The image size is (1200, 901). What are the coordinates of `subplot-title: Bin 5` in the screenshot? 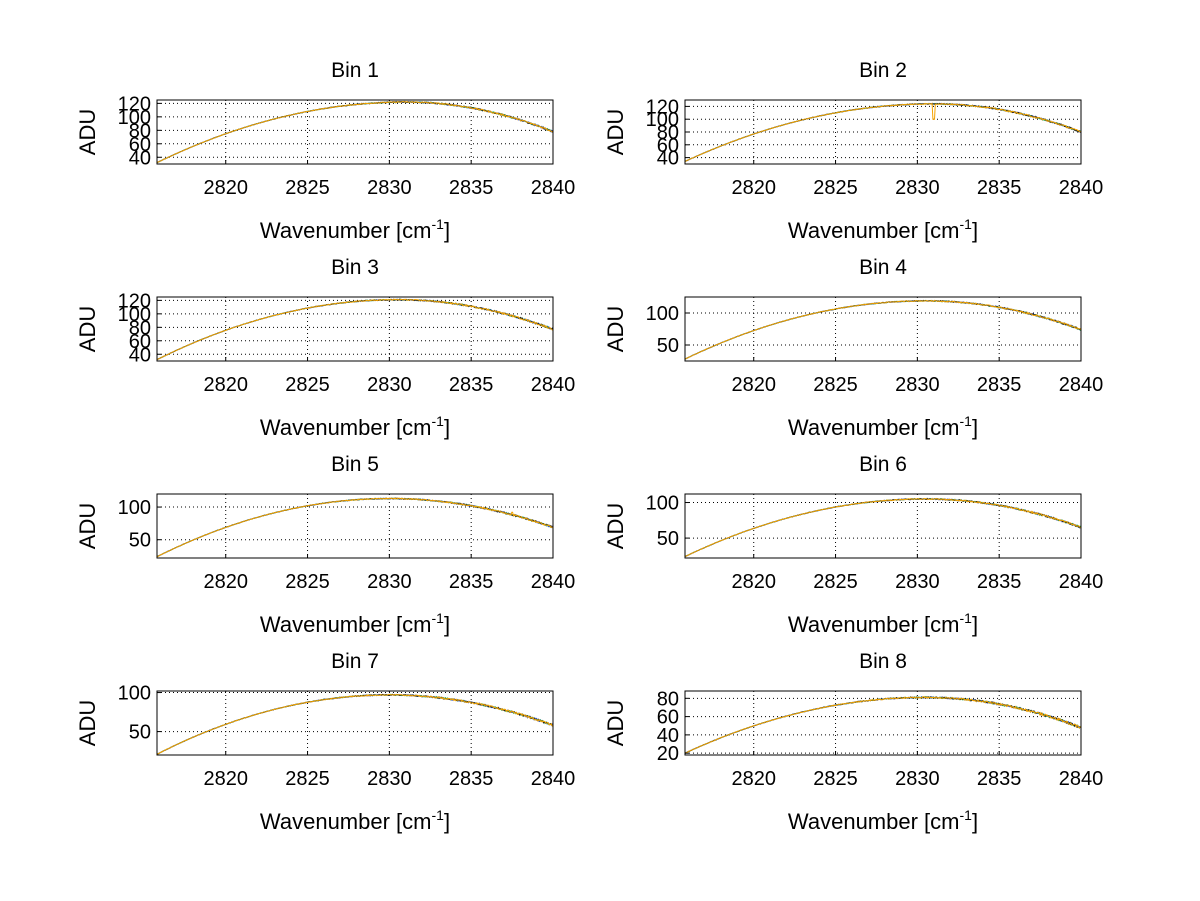 It's located at (355, 464).